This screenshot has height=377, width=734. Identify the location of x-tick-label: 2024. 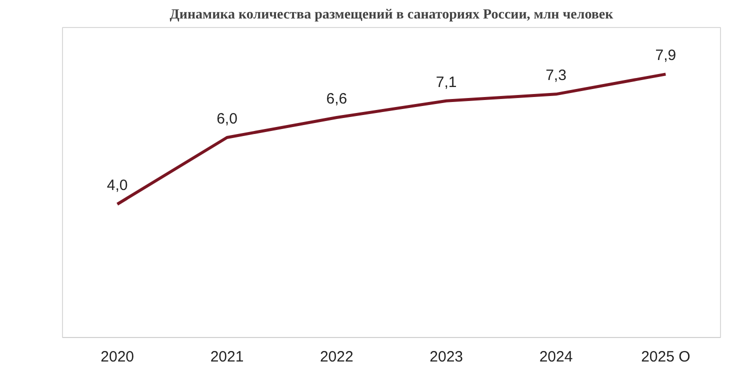
(556, 357).